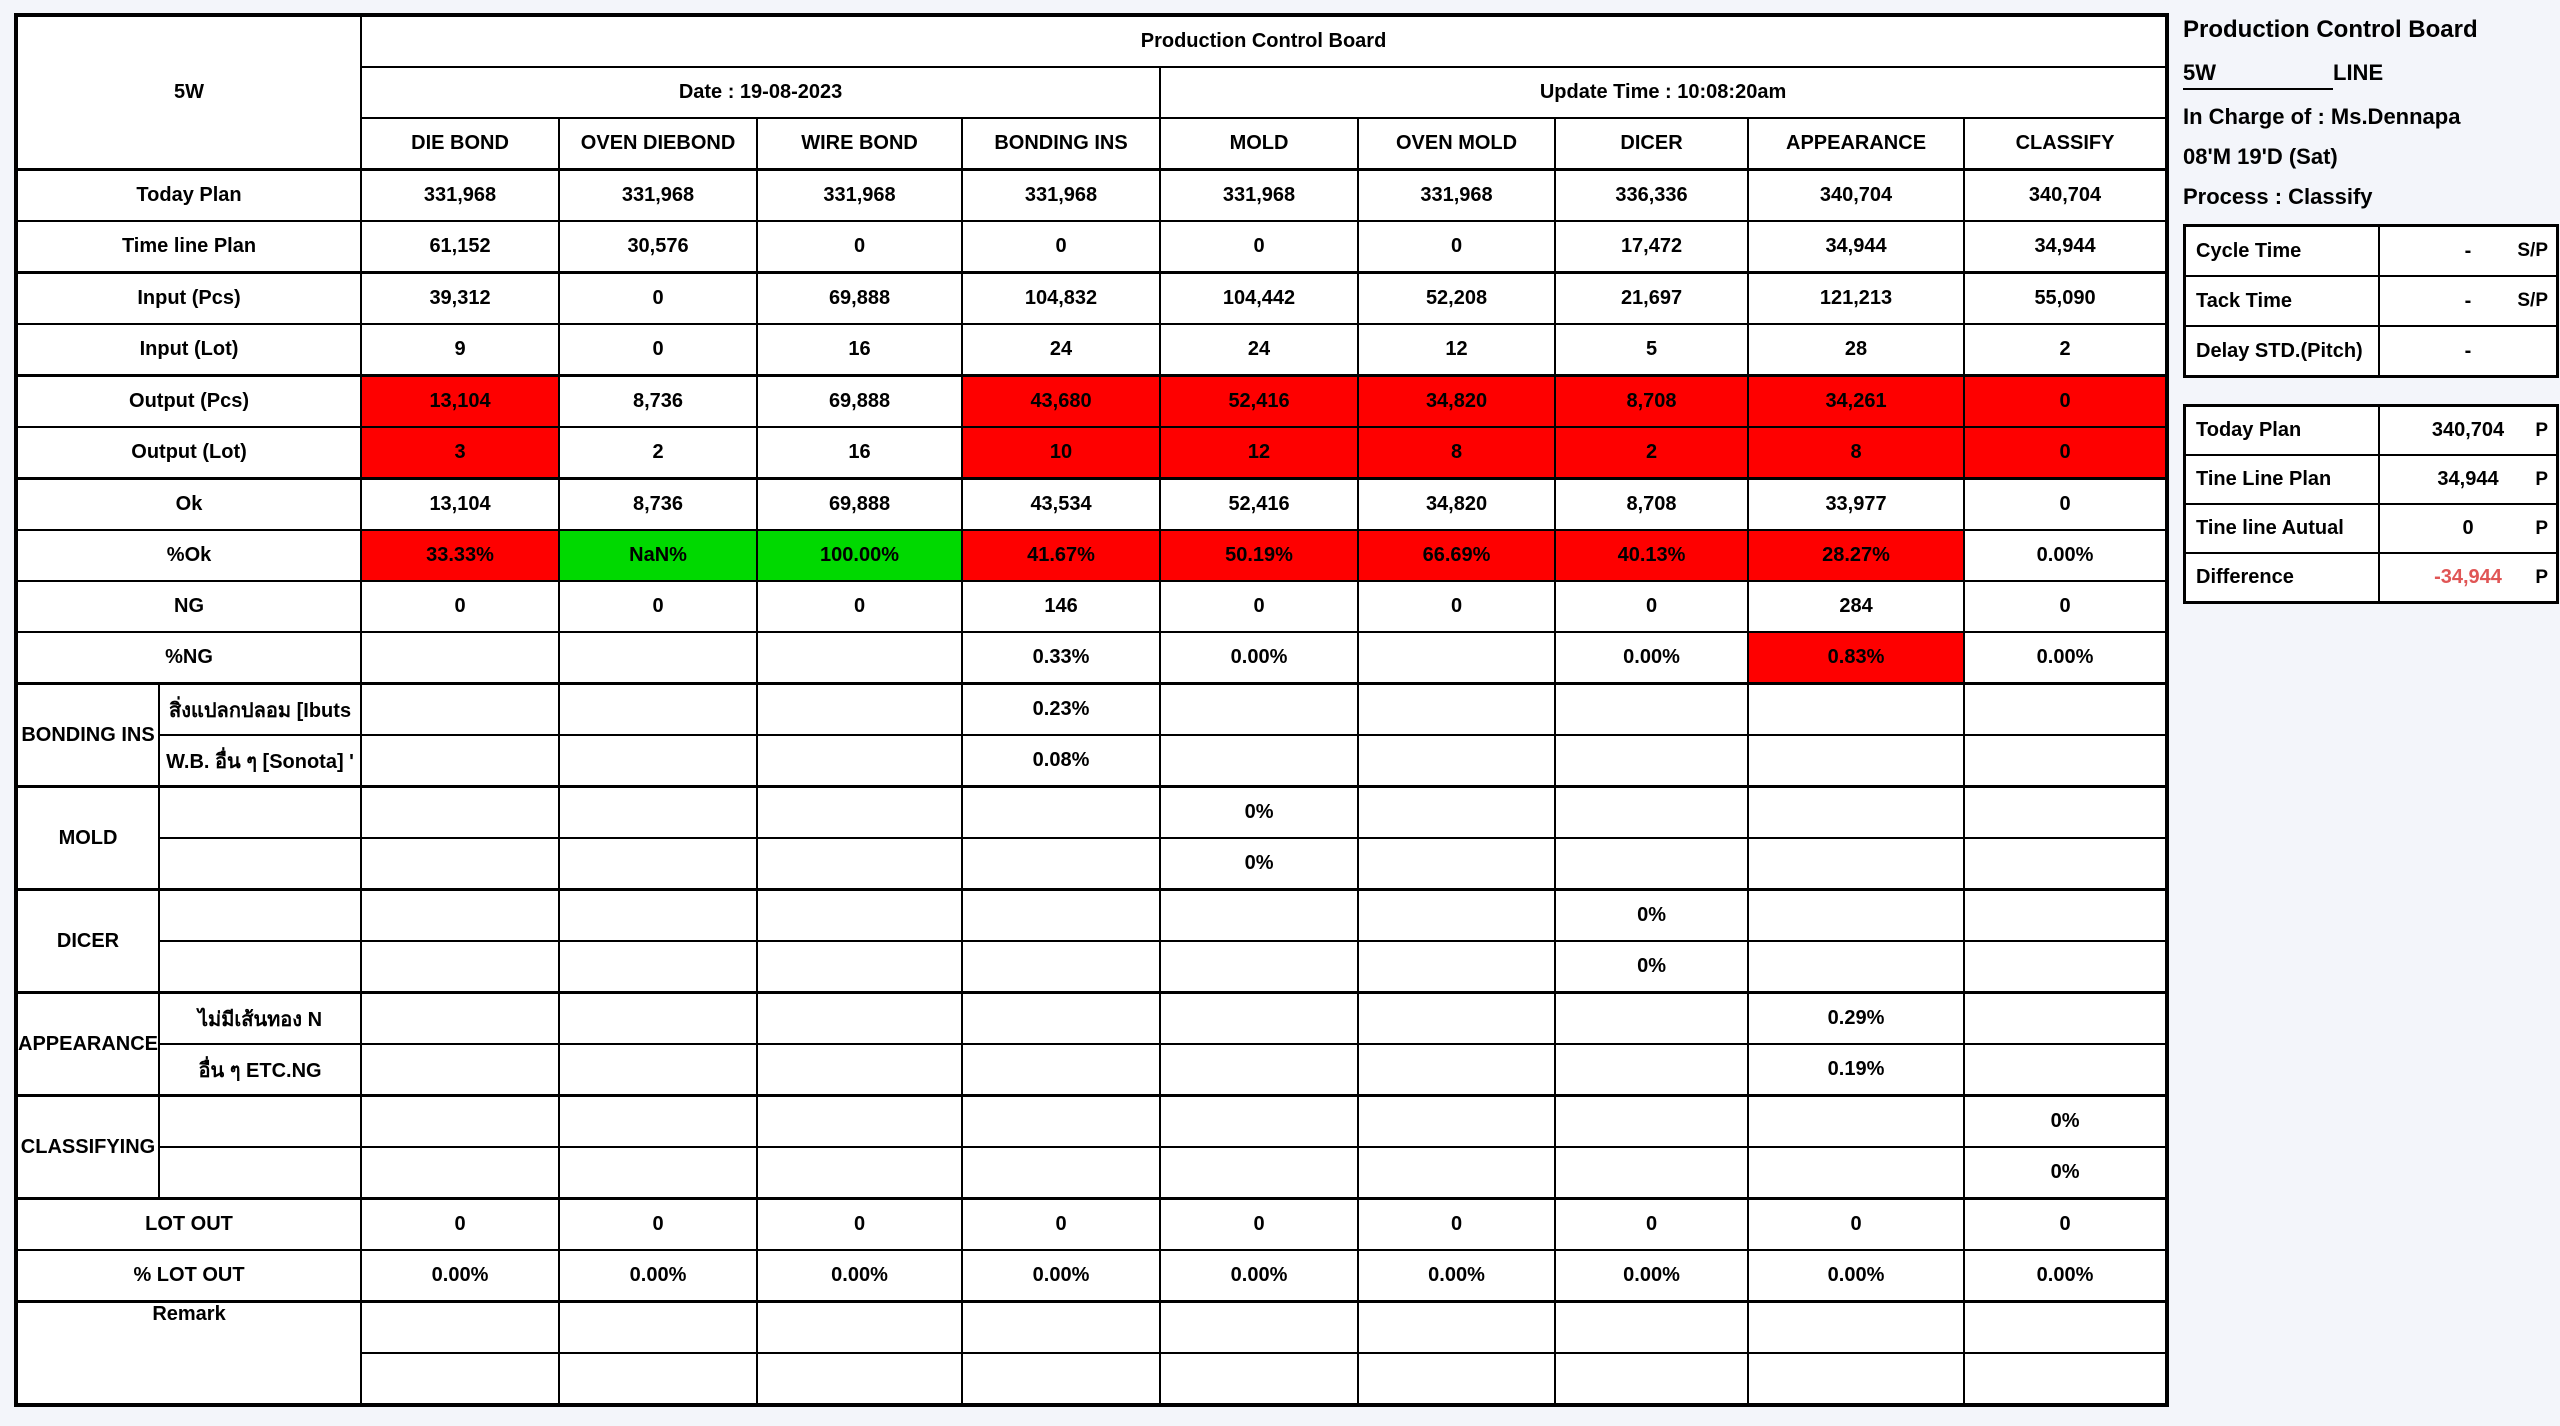 The height and width of the screenshot is (1426, 2560). What do you see at coordinates (1856, 1018) in the screenshot?
I see `cell-appearance-1-appearance: 0.29%` at bounding box center [1856, 1018].